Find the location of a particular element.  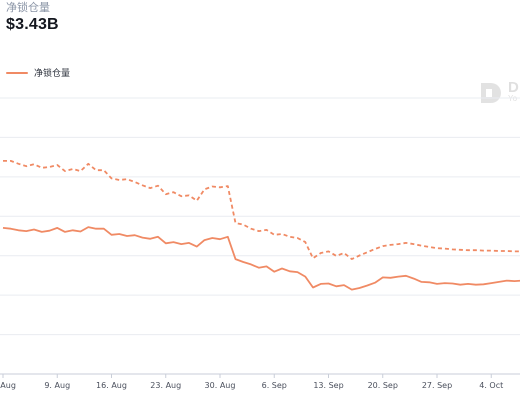

metric-header: 净锁仓量 $3.43B is located at coordinates (32, 18).